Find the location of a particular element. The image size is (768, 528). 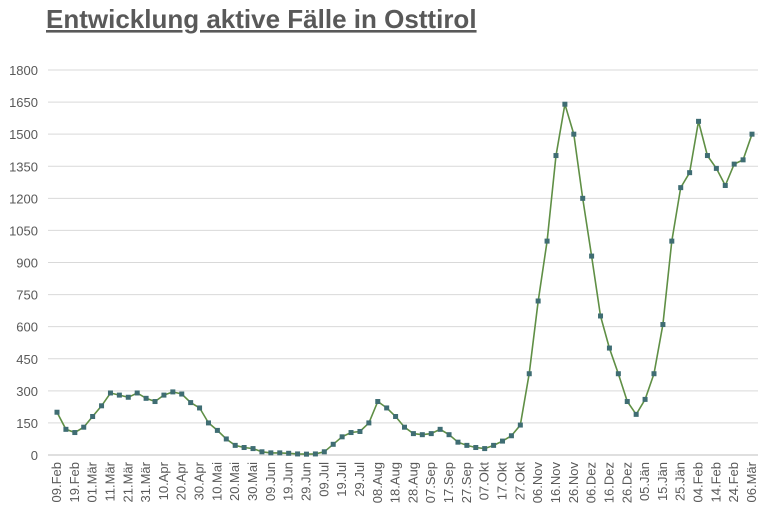

chart-title: Entwicklung aktive Fälle in Osttirol is located at coordinates (261, 19).